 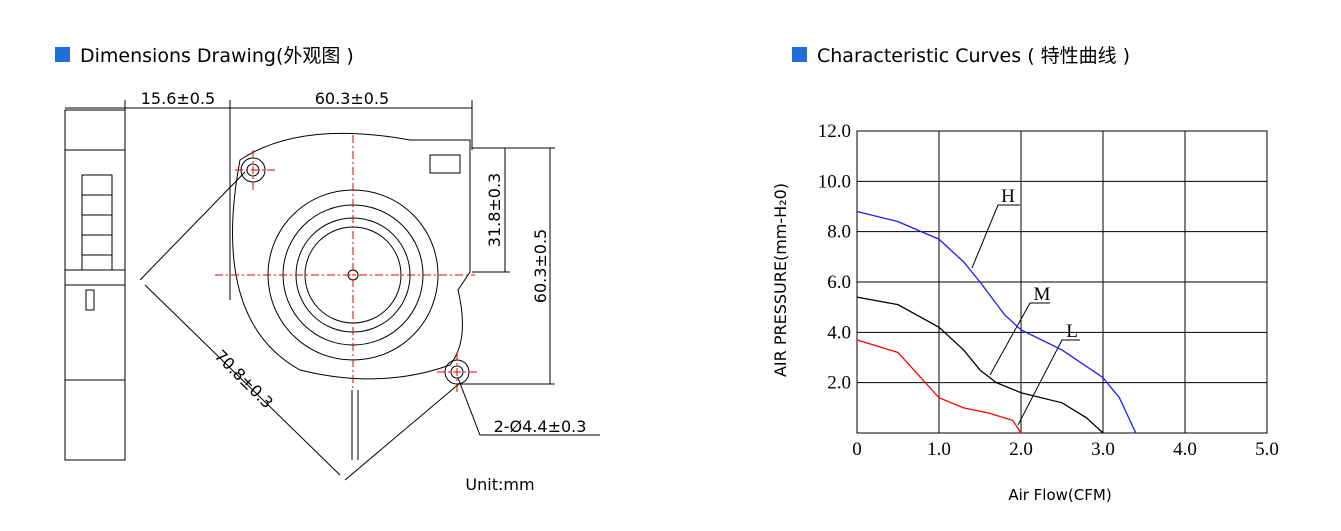 What do you see at coordinates (540, 426) in the screenshot?
I see `dimension-label: 2-Ø4.4±0.3` at bounding box center [540, 426].